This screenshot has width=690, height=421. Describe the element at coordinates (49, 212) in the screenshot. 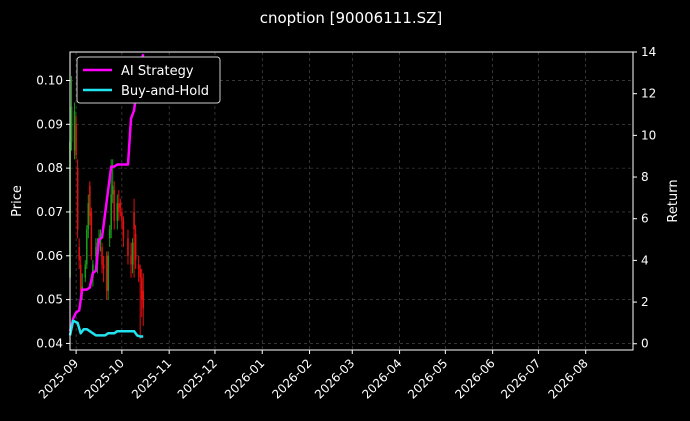

I see `y-tick-label-left: 0.07` at that location.